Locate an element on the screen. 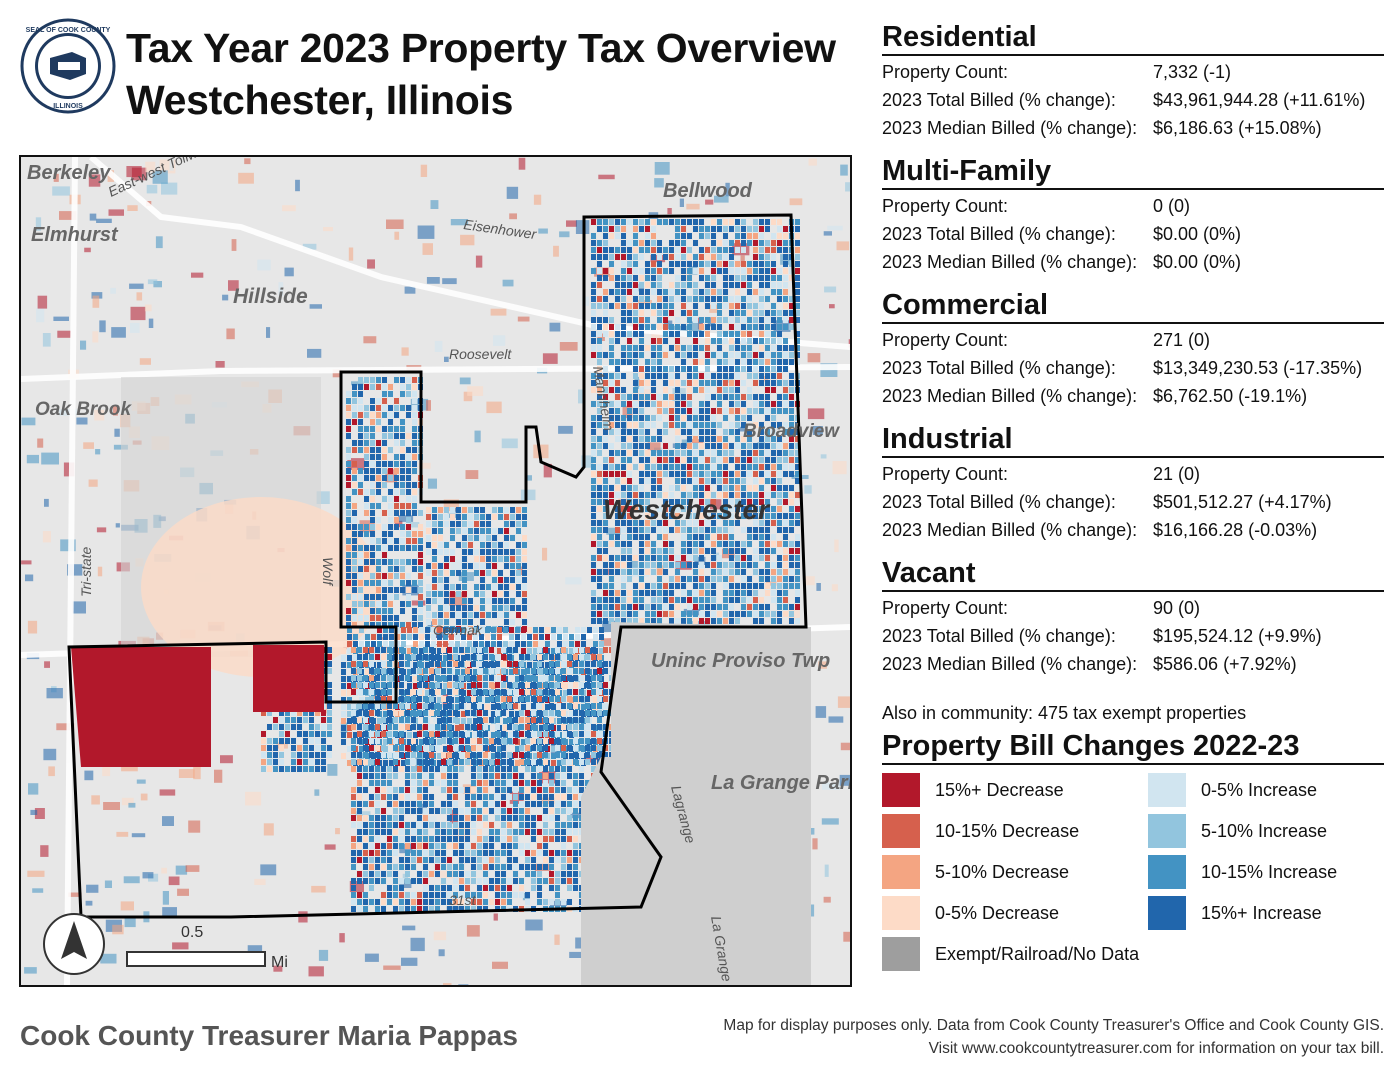  legend-label: 5-10% Increase is located at coordinates (1264, 830).